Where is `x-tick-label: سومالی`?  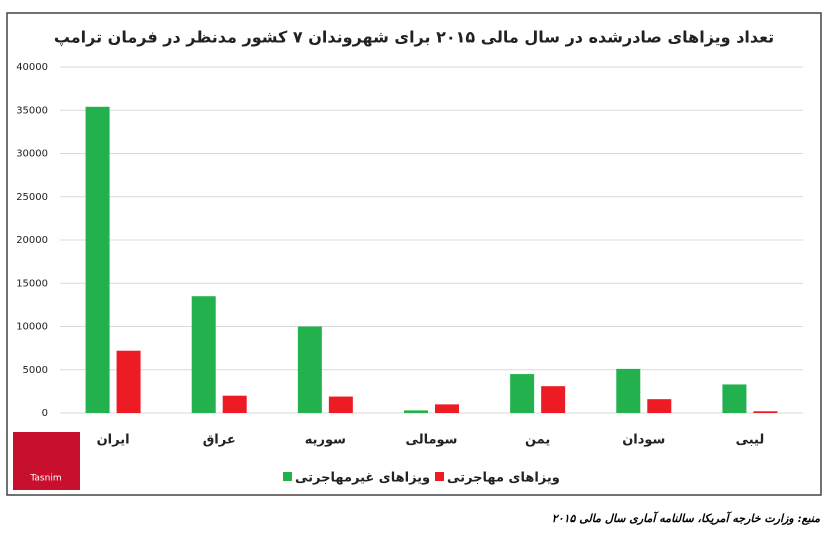
x-tick-label: سومالی is located at coordinates (432, 440).